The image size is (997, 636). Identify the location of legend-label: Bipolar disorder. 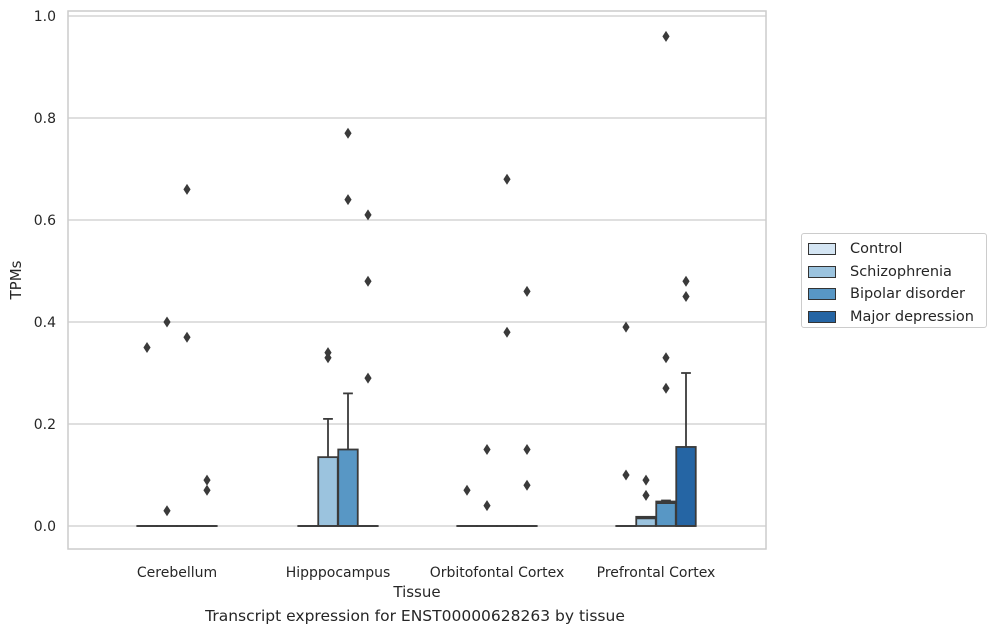
(907, 294).